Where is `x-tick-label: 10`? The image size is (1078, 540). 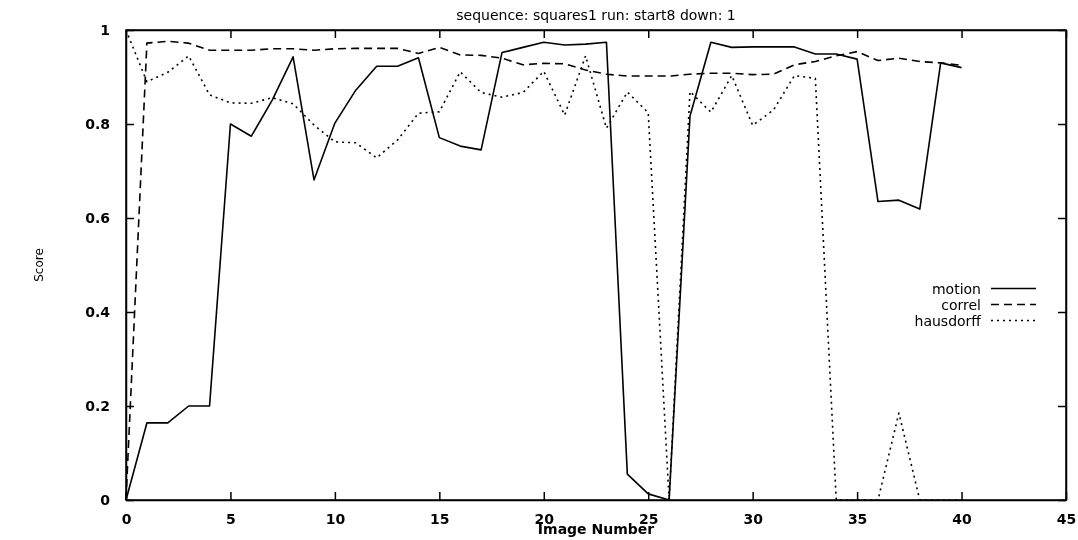
x-tick-label: 10 is located at coordinates (335, 518).